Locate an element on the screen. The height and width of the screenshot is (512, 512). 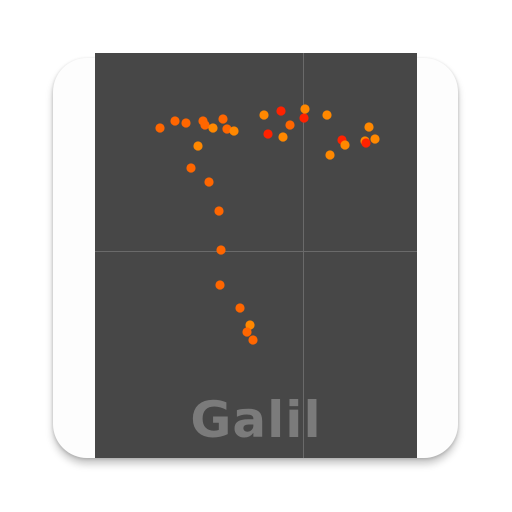
crosshair-horizontal is located at coordinates (256, 251).